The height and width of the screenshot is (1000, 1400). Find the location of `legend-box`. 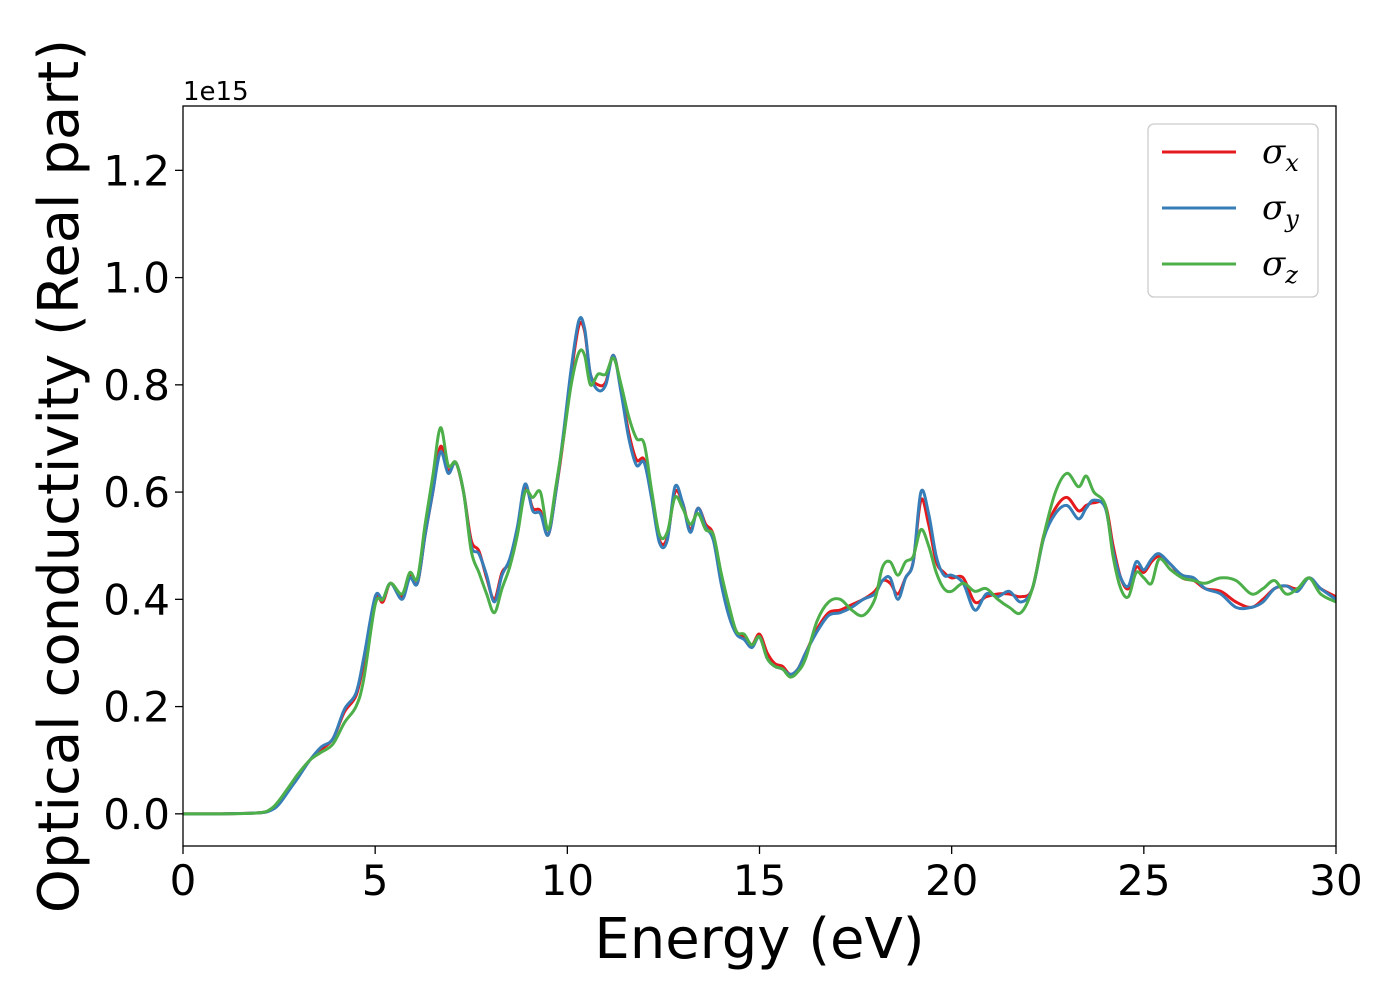

legend-box is located at coordinates (1233, 210).